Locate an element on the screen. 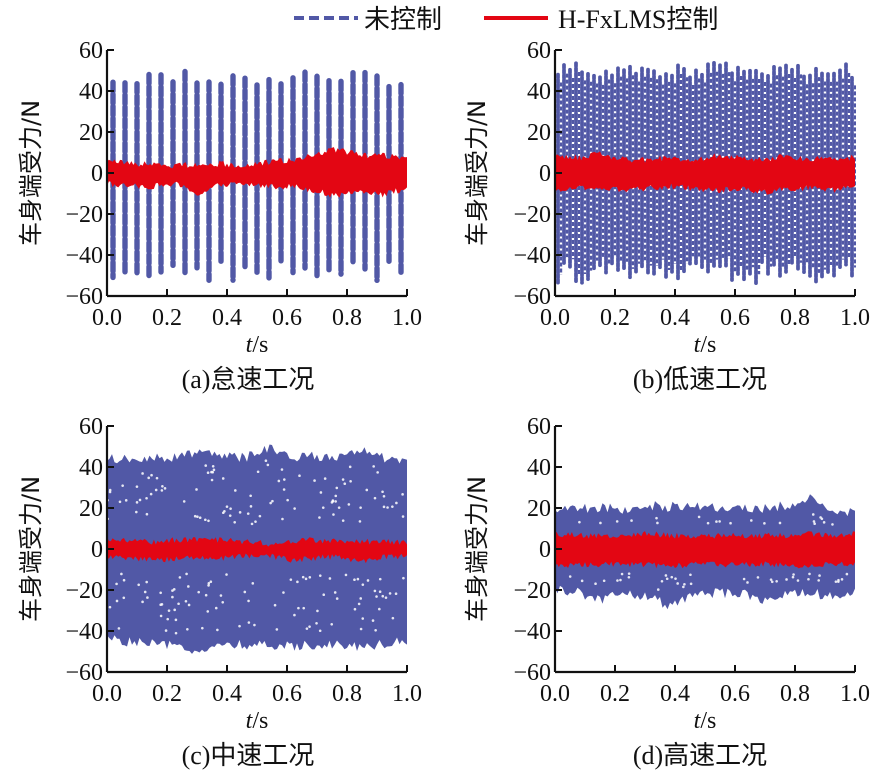  subplot-caption: (d)高速工况 is located at coordinates (700, 755).